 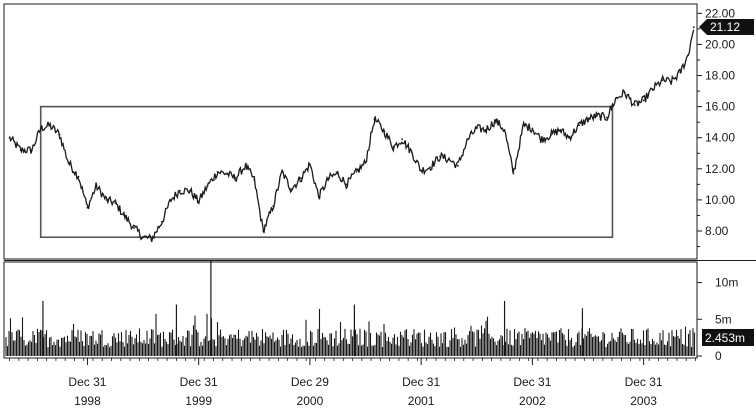 I want to click on price-tick-label: 18.00, so click(x=720, y=76).